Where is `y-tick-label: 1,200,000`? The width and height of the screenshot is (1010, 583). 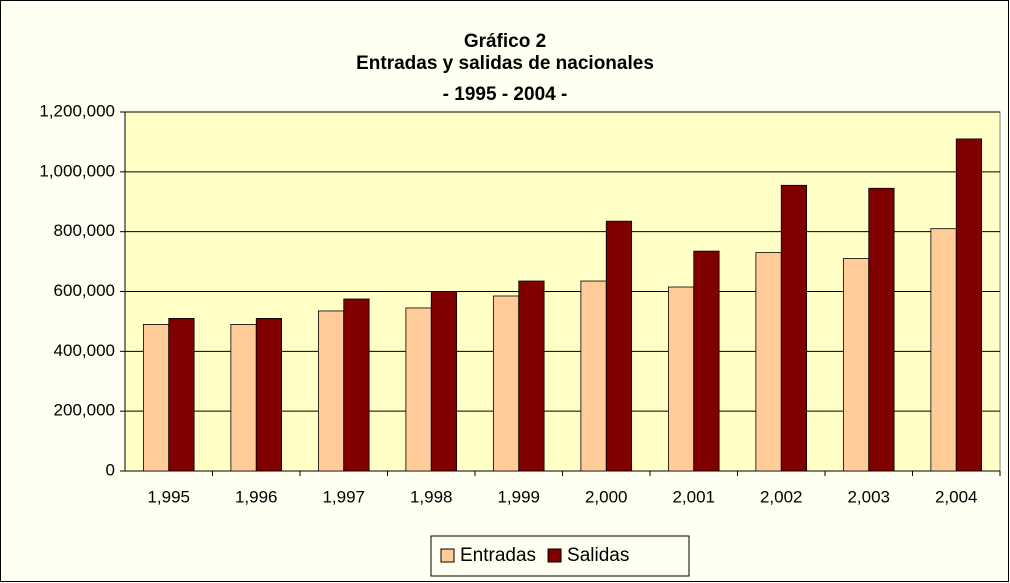
y-tick-label: 1,200,000 is located at coordinates (77, 110).